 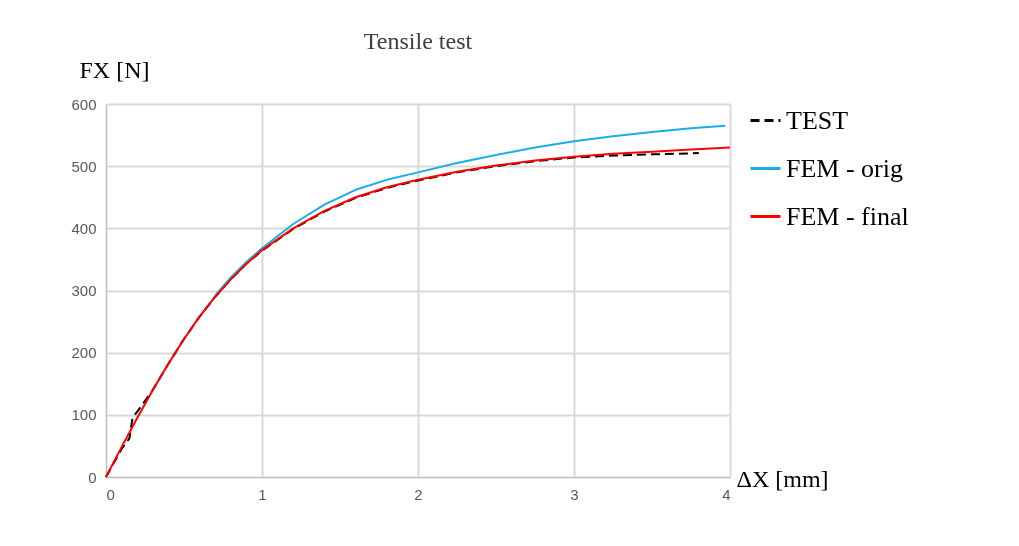 I want to click on y-axis-title: FX [N], so click(x=114, y=69).